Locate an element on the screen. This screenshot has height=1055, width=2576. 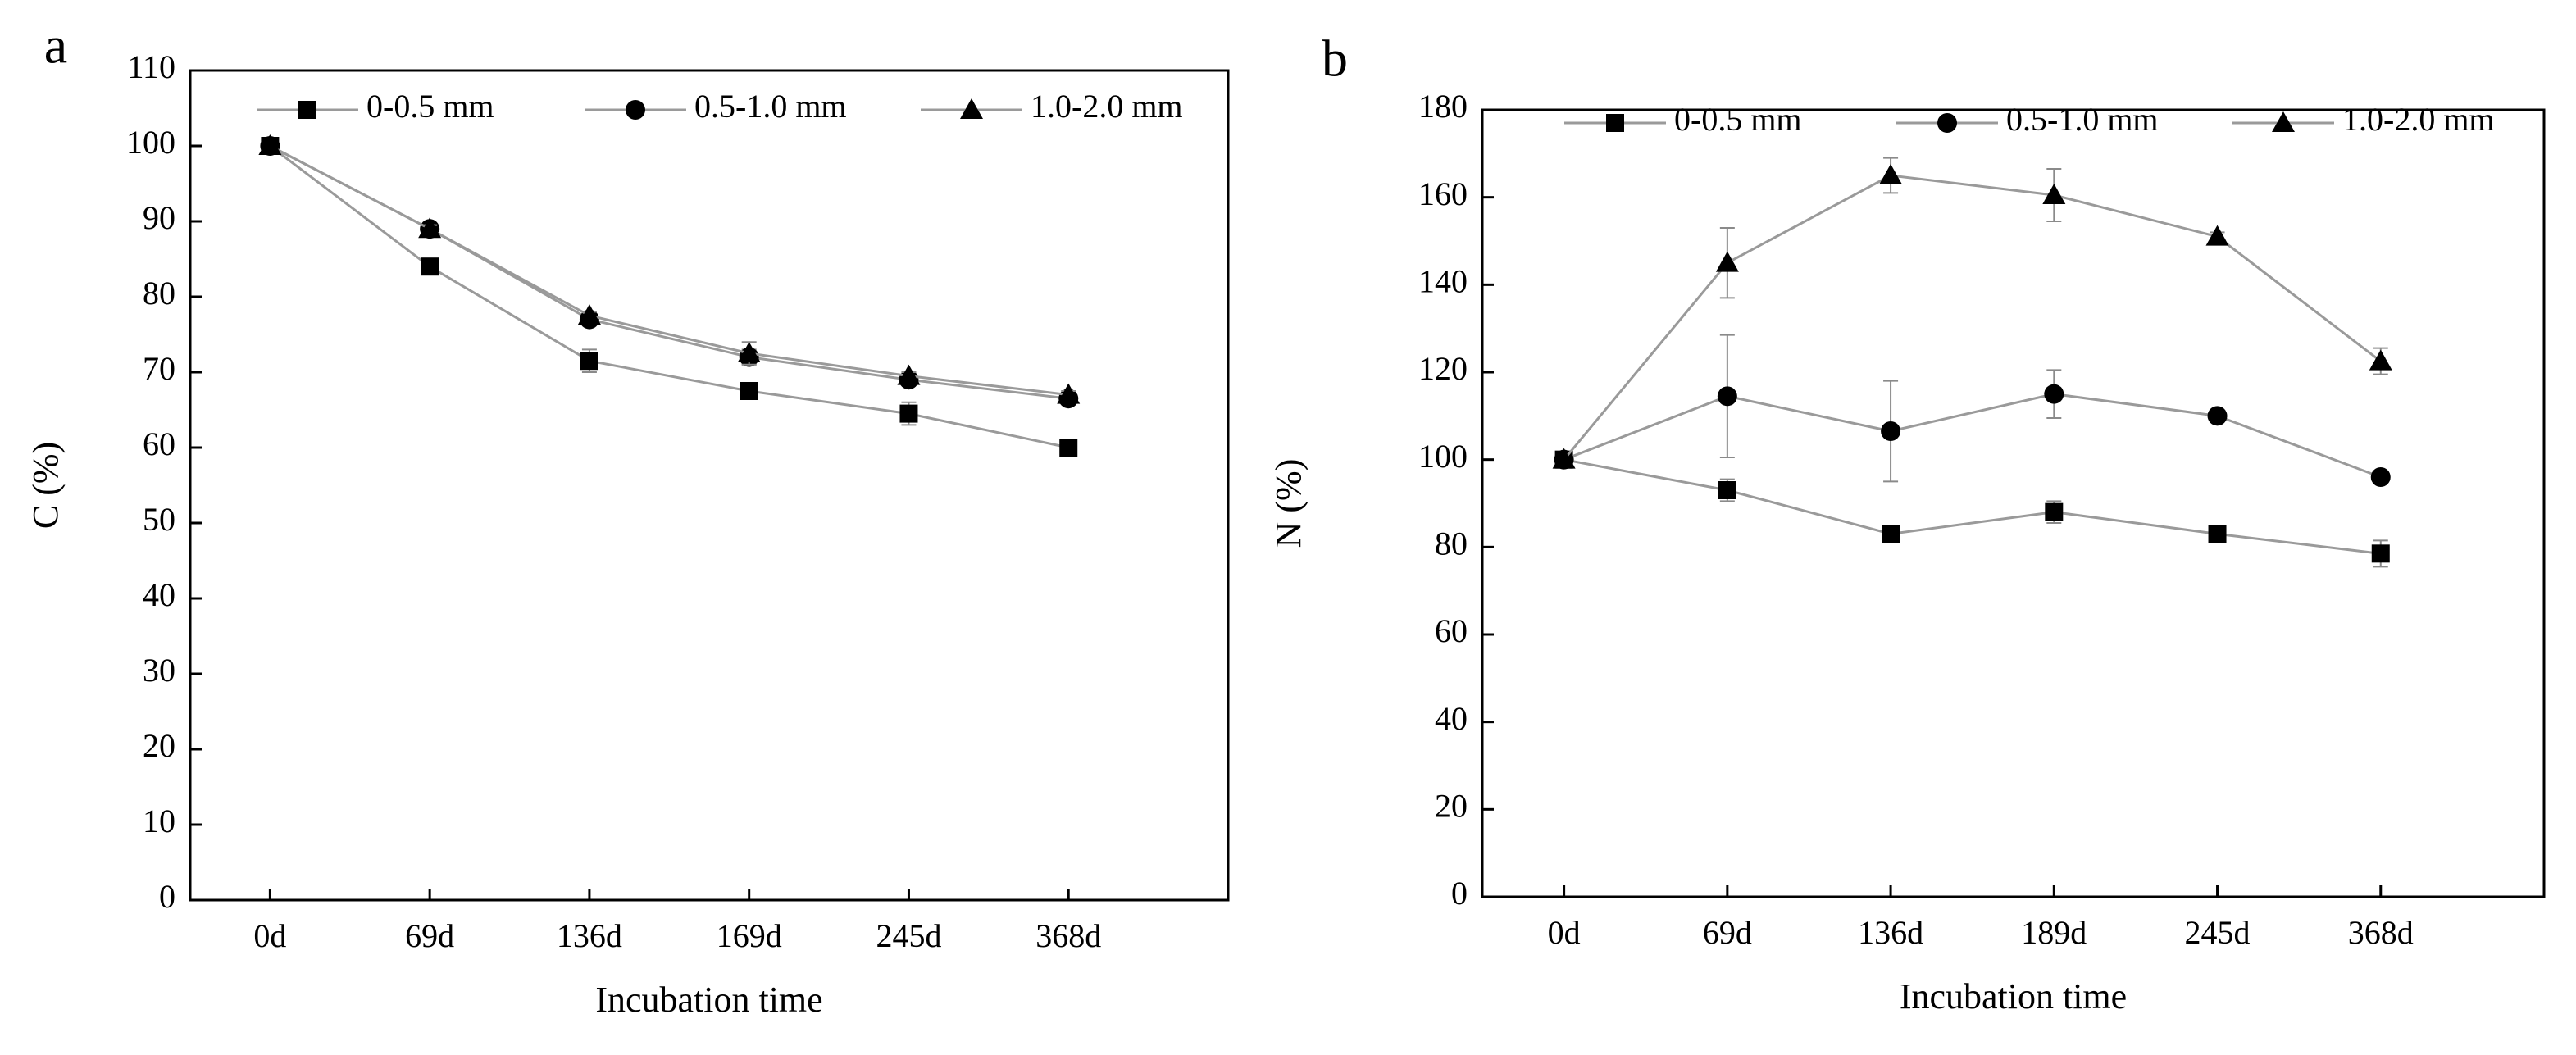
panel-label: a is located at coordinates (55, 46).